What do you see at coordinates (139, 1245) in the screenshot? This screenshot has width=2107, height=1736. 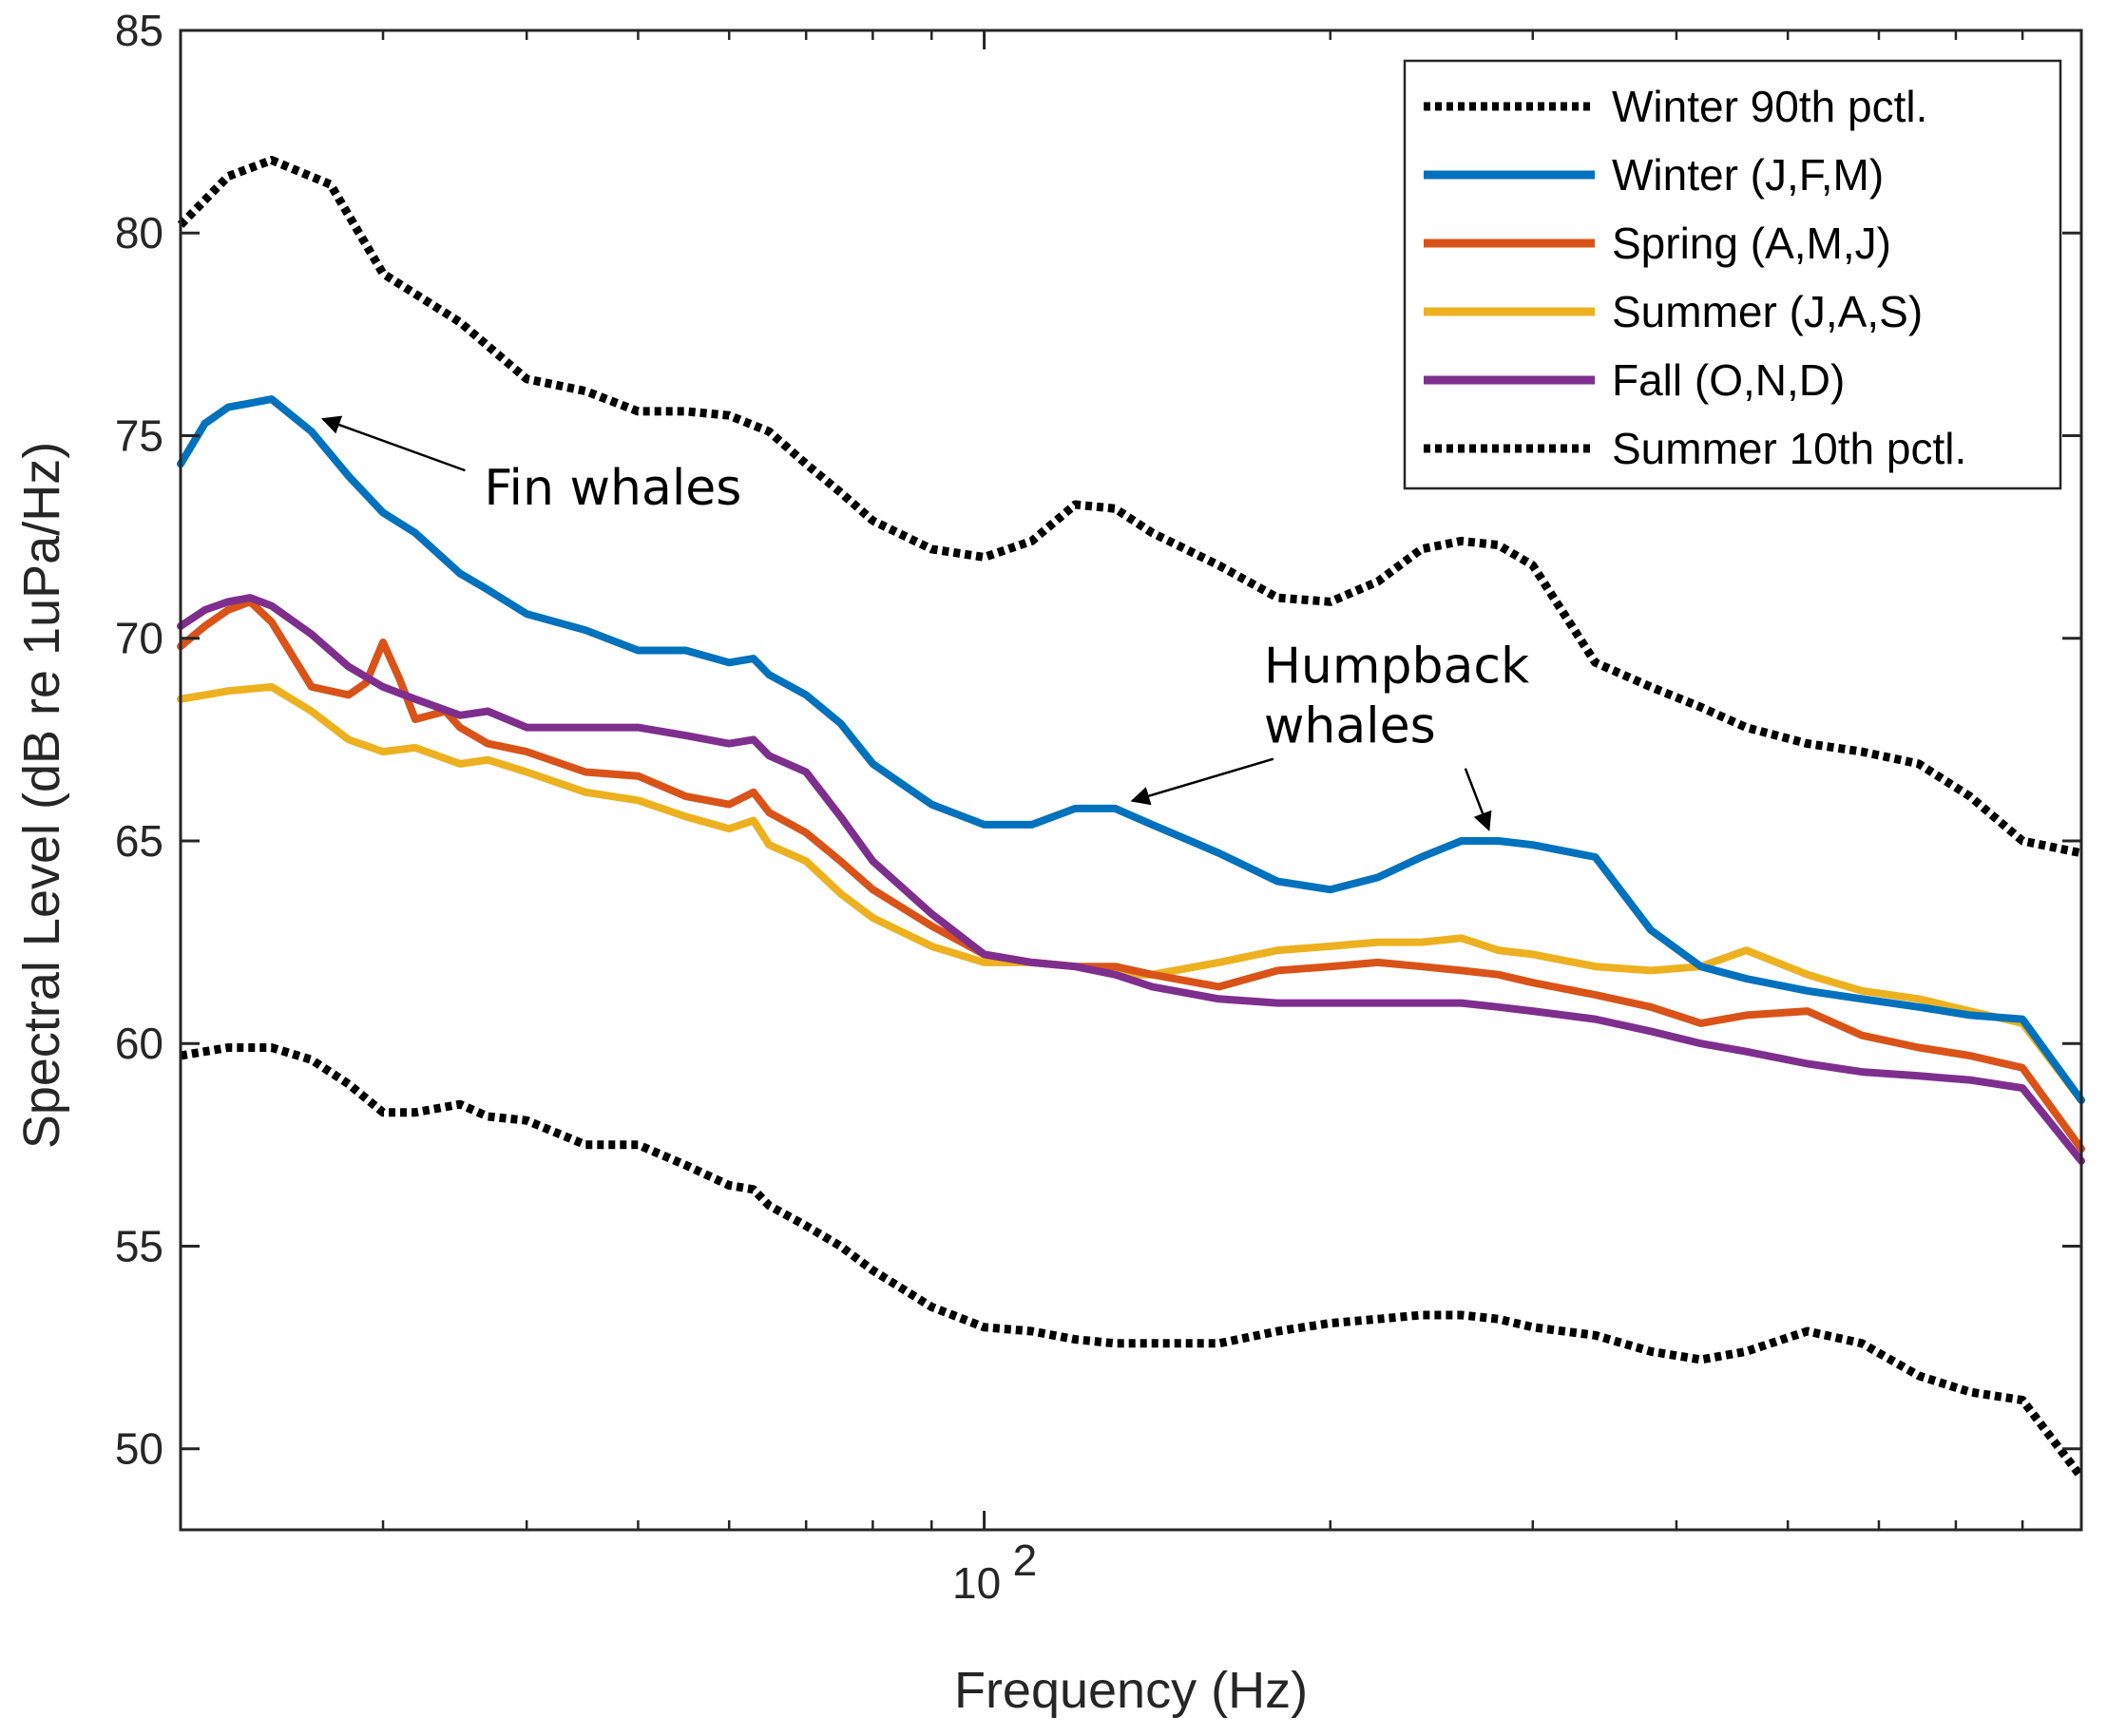 I see `y-tick-label: 55` at bounding box center [139, 1245].